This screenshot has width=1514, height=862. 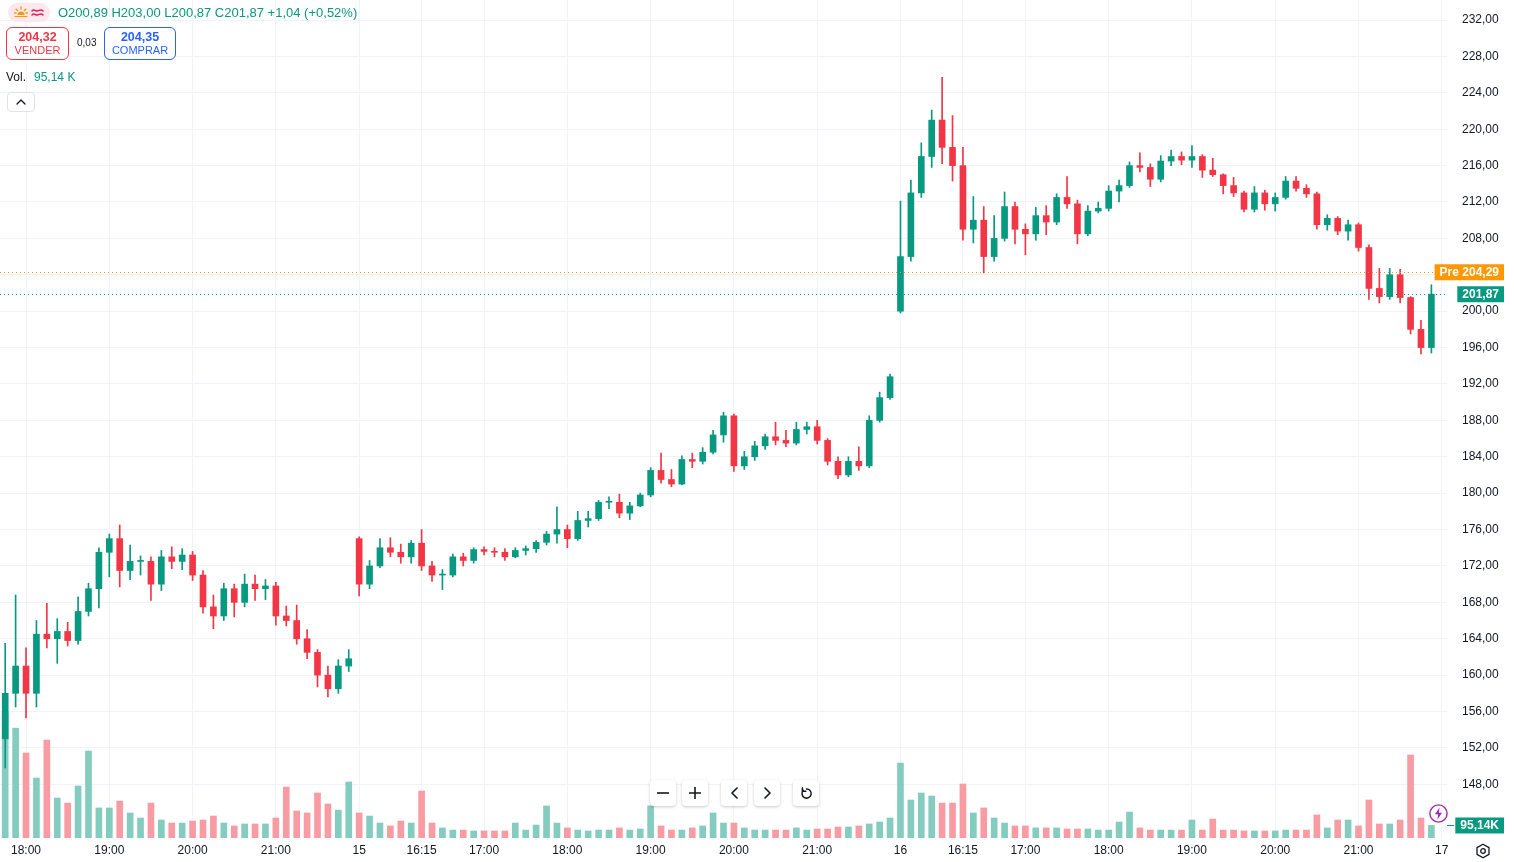 I want to click on annotation: Vol., so click(x=16, y=77).